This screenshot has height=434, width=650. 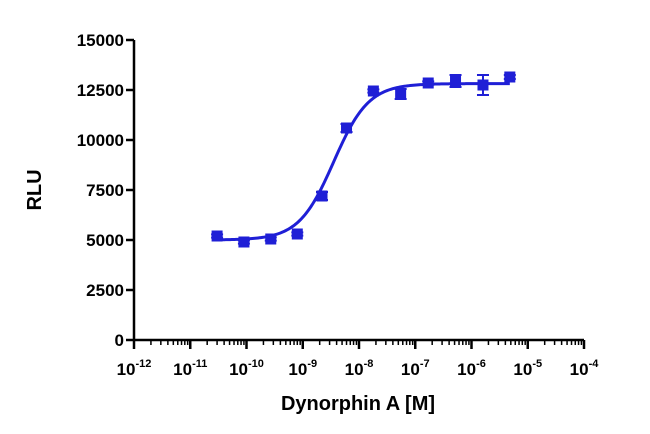 What do you see at coordinates (312, 364) in the screenshot?
I see `x-tick-exponent: -9` at bounding box center [312, 364].